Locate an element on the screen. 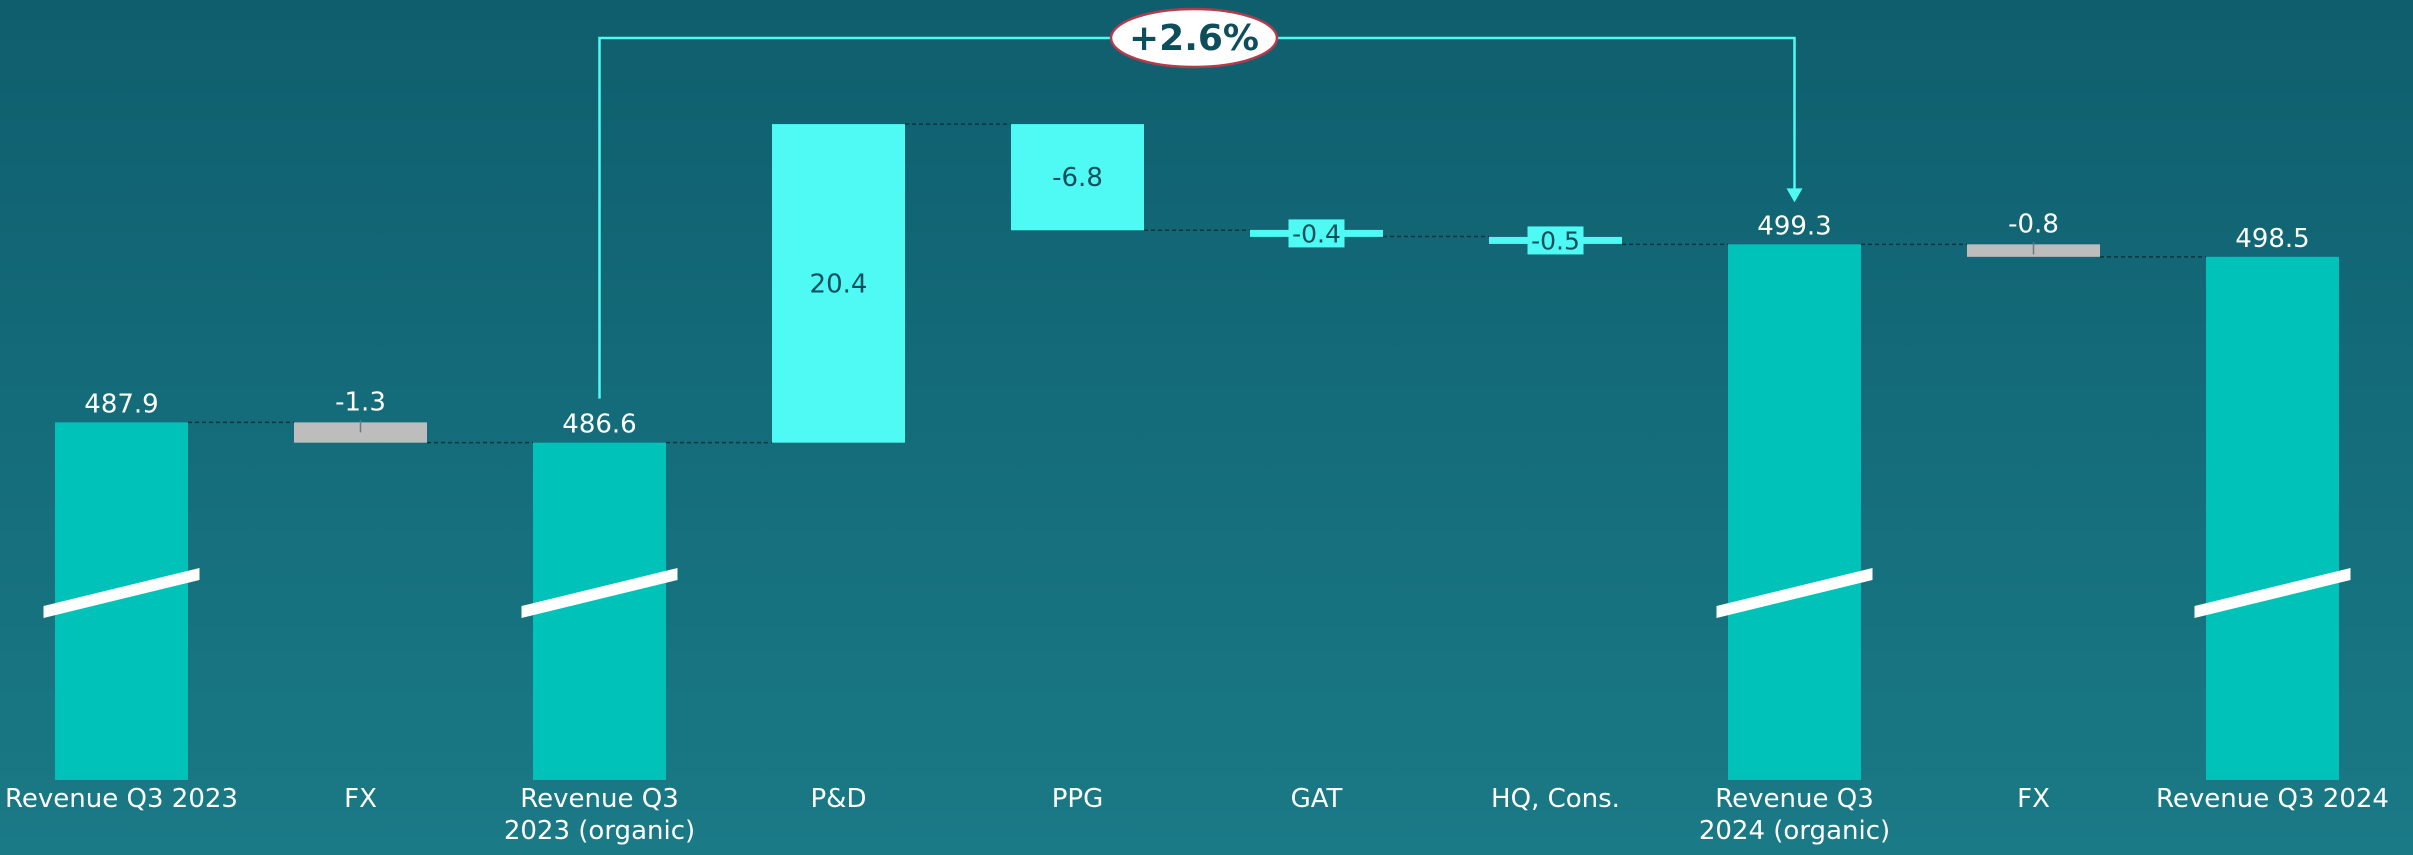 This screenshot has width=2413, height=855. bar-value-label: -1.3 is located at coordinates (360, 402).